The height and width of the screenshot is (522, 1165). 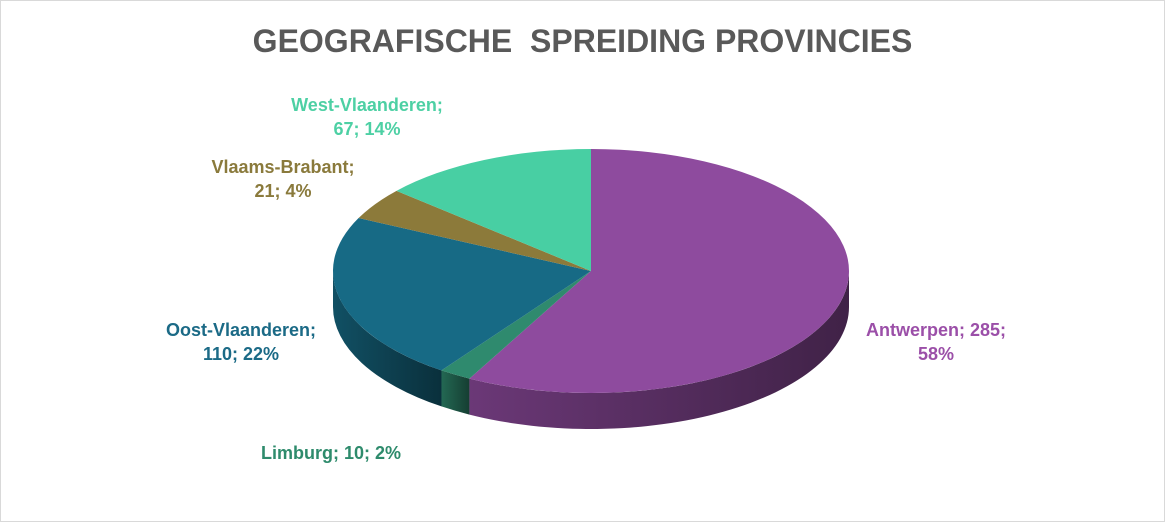 What do you see at coordinates (582, 41) in the screenshot?
I see `chart-title: GEOGRAFISCHE SPREIDING PROVINCIES` at bounding box center [582, 41].